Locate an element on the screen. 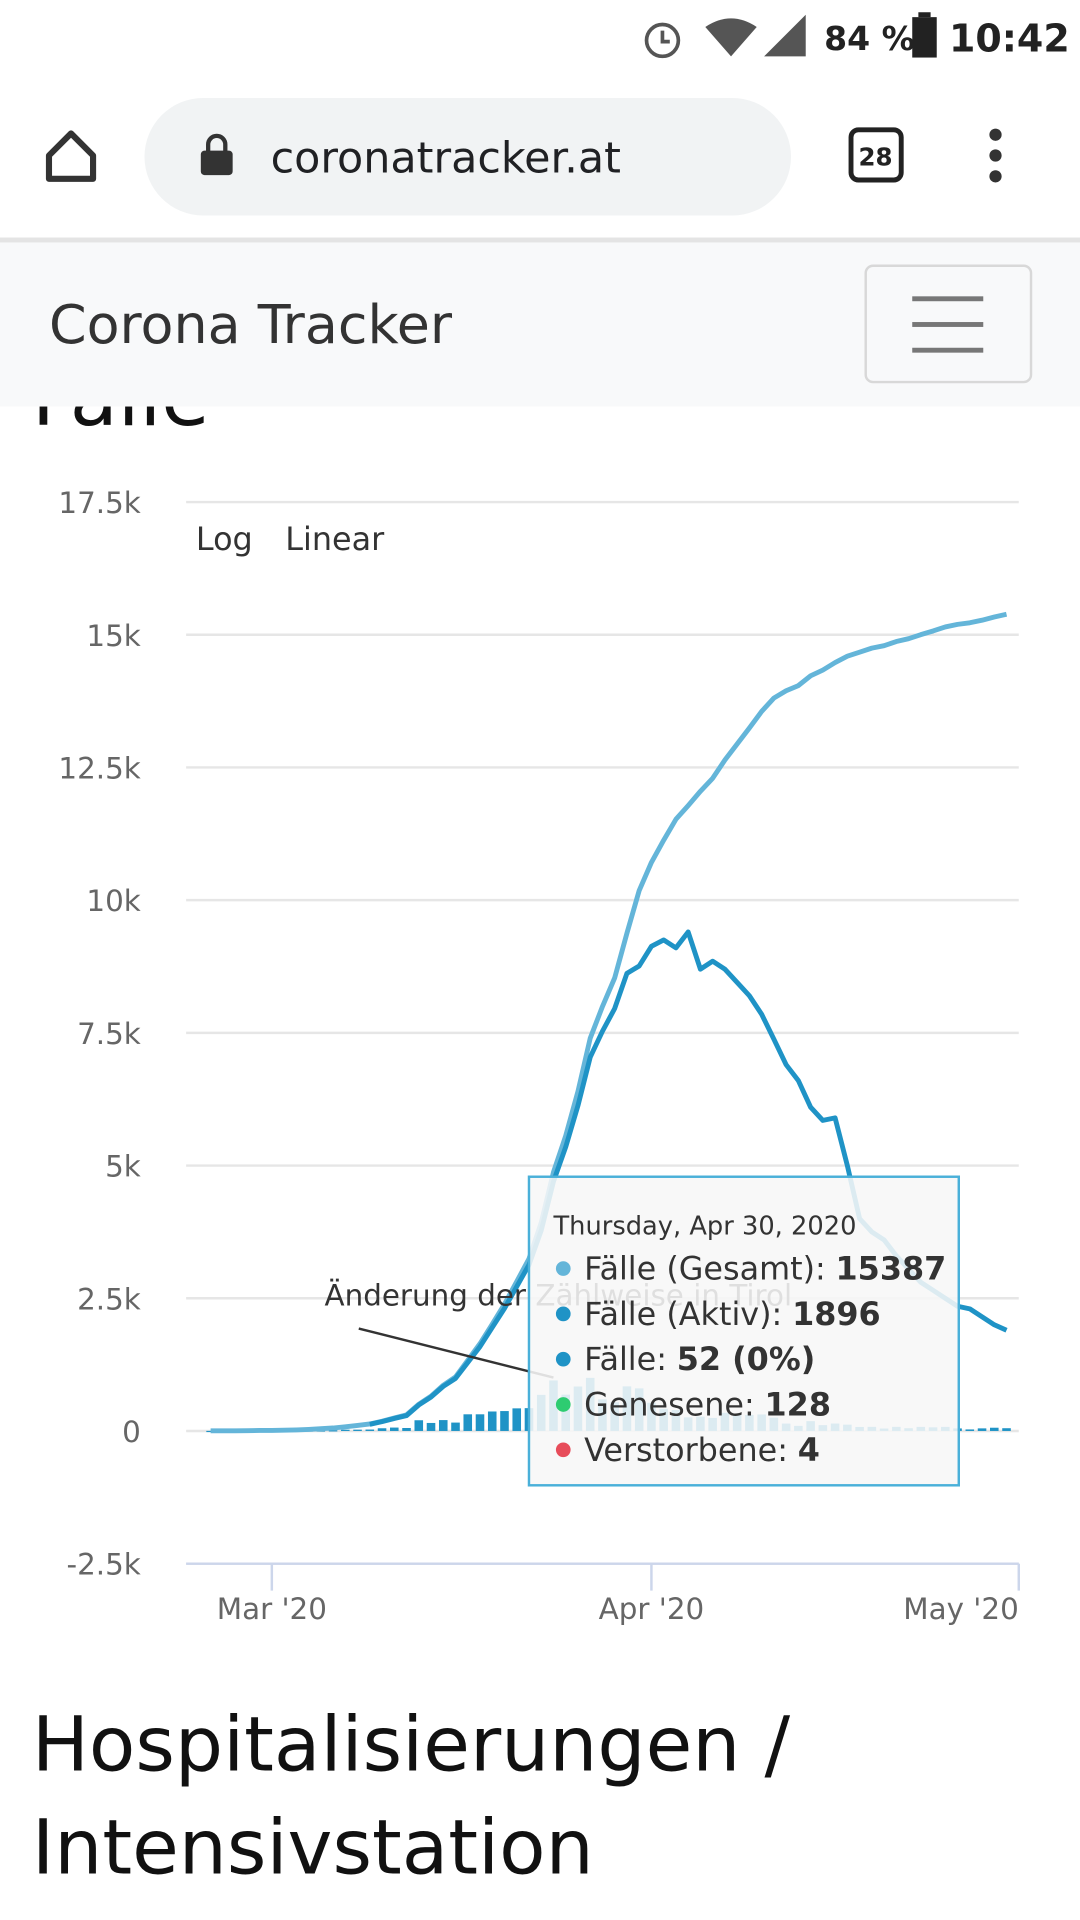 The image size is (1080, 1920). tab-count: 28 is located at coordinates (875, 156).